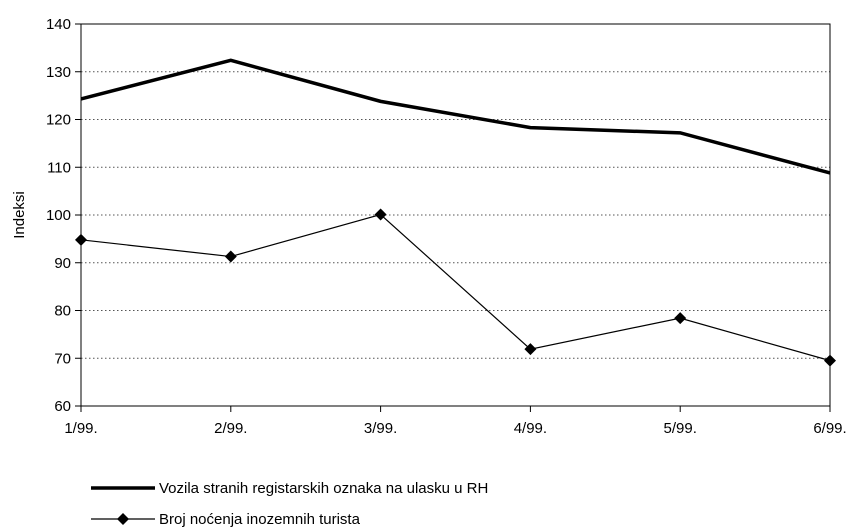 The height and width of the screenshot is (529, 848). I want to click on x-tick-label-0: 1/99., so click(80, 428).